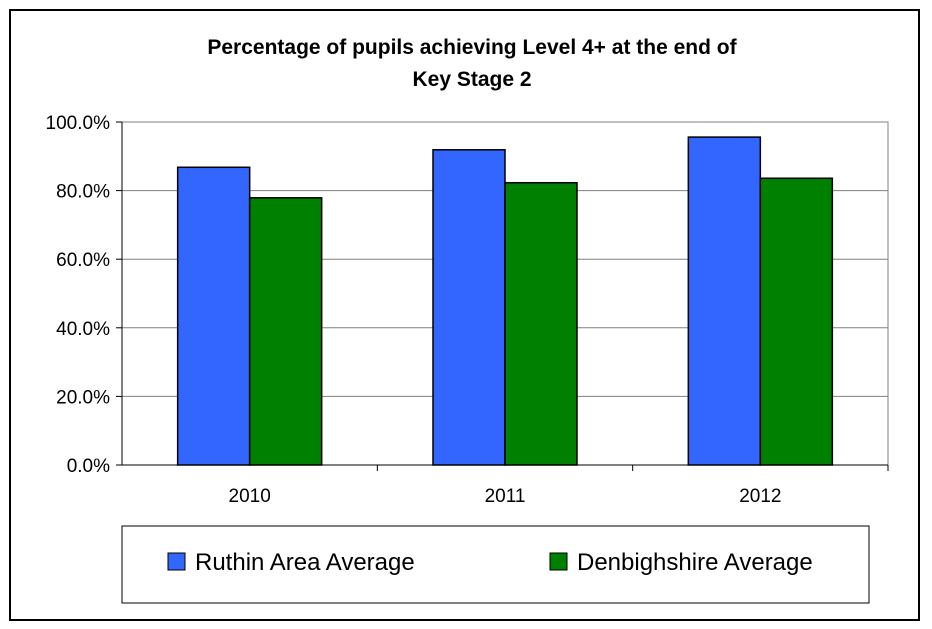 The height and width of the screenshot is (629, 932). I want to click on legend: Ruthin Area Average Denbighshire Average, so click(495, 564).